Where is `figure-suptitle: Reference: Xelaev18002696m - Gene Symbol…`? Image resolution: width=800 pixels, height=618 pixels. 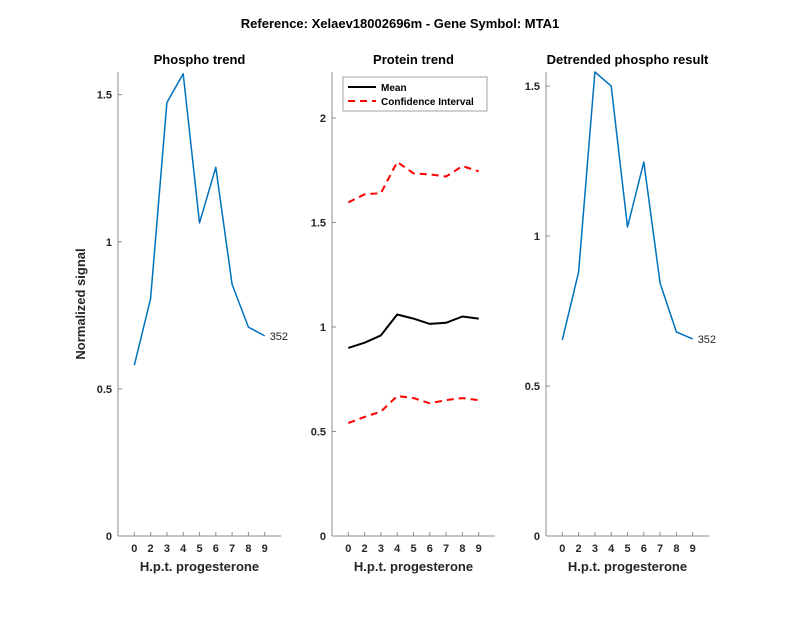
figure-suptitle: Reference: Xelaev18002696m - Gene Symbol… is located at coordinates (400, 23).